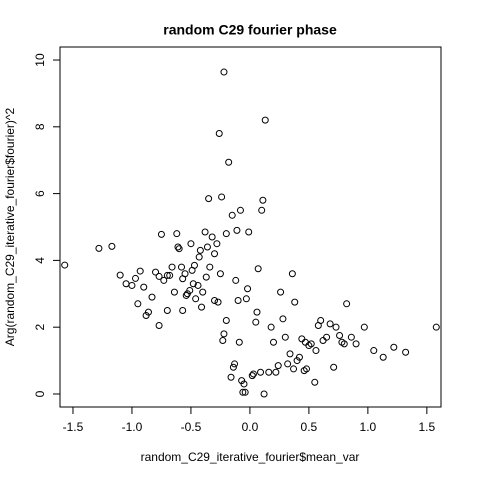  What do you see at coordinates (40, 327) in the screenshot?
I see `y-tick-label: 2` at bounding box center [40, 327].